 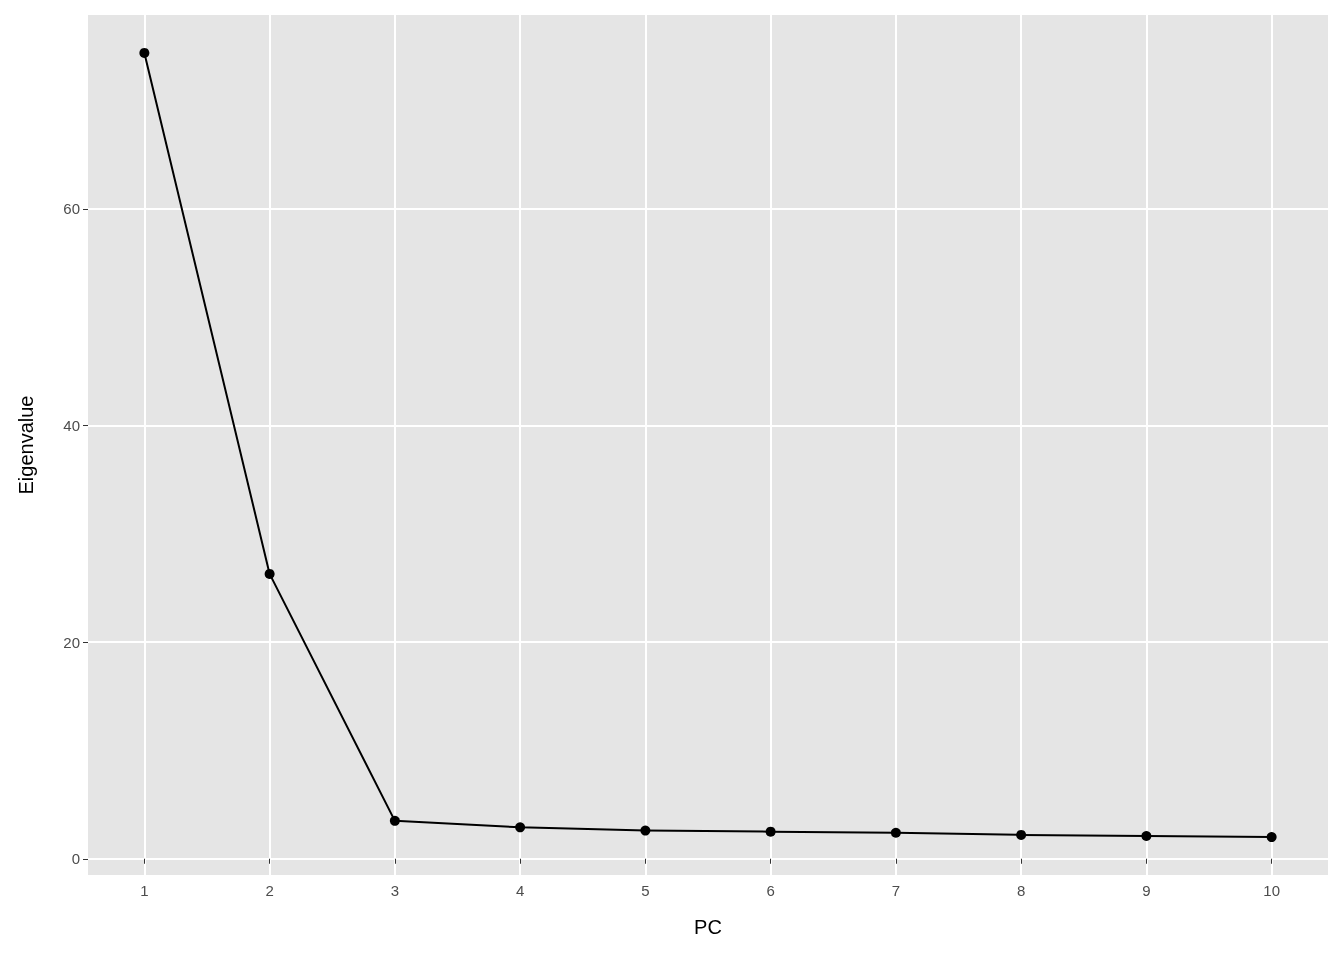 I want to click on x-tick-label: 10, so click(x=1271, y=890).